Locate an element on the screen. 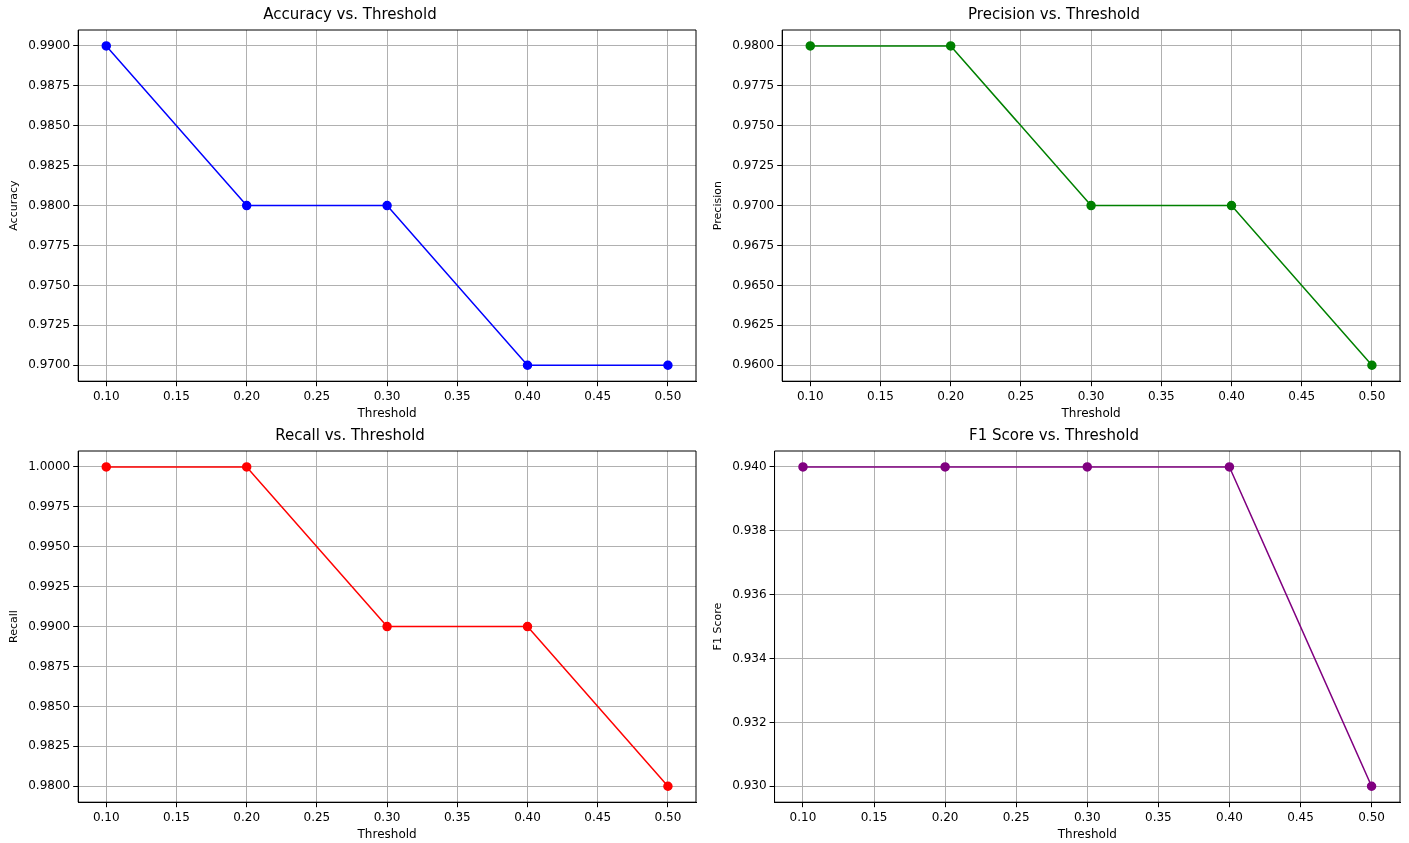  y-tick-label: 0.9600 is located at coordinates (753, 364).